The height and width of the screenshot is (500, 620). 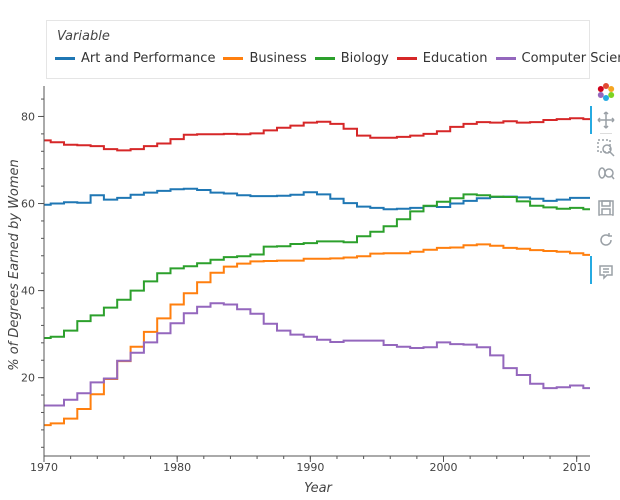 What do you see at coordinates (317, 199) in the screenshot?
I see `series-line-art-and-performance` at bounding box center [317, 199].